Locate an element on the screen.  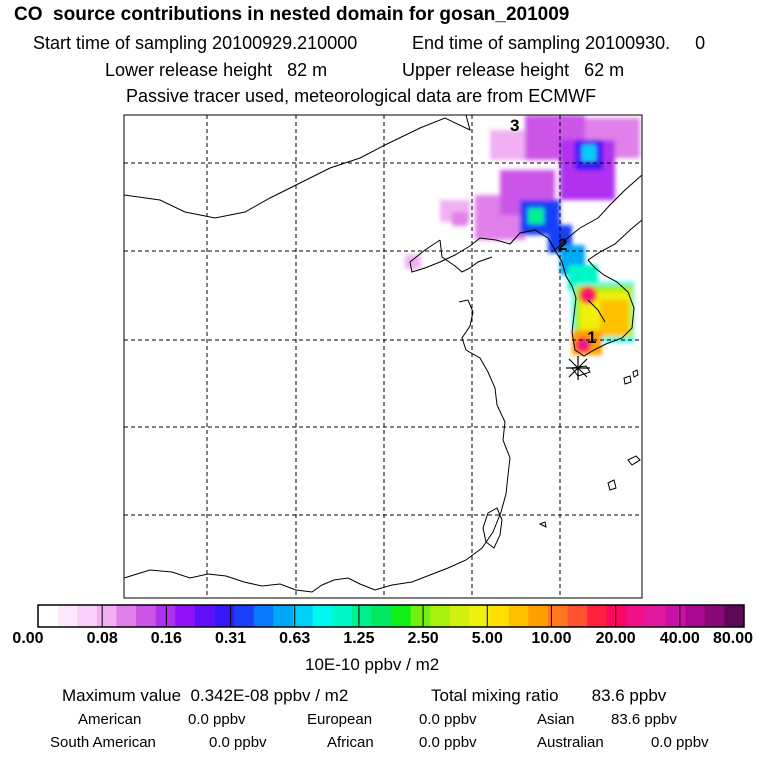
region-asian-name: Asian is located at coordinates (556, 719).